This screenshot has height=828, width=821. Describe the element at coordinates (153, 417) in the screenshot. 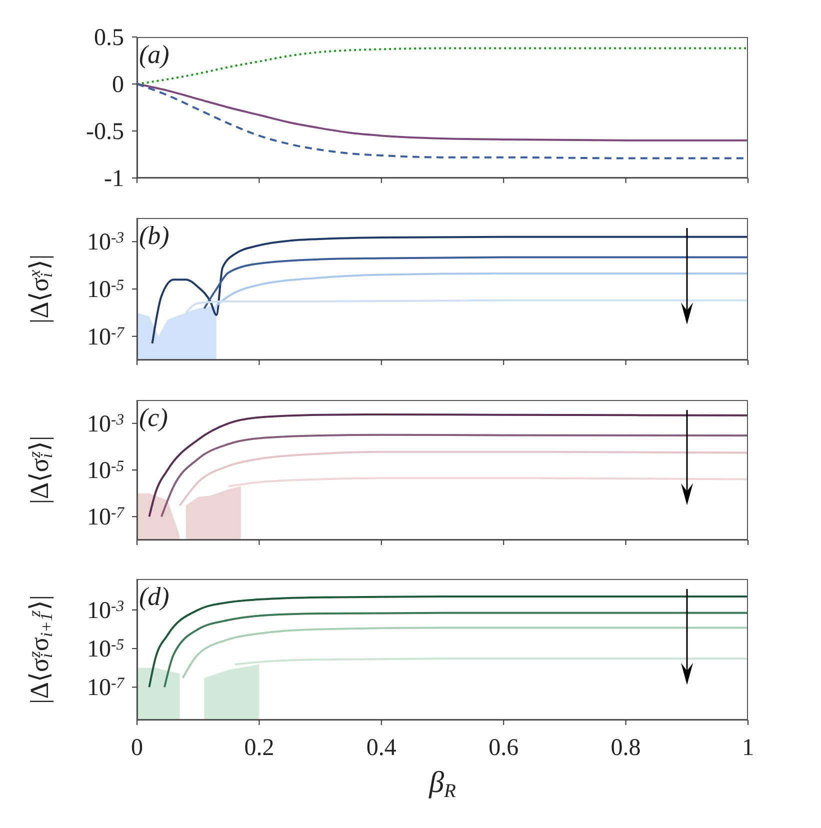

I see `annotation: (c)` at that location.